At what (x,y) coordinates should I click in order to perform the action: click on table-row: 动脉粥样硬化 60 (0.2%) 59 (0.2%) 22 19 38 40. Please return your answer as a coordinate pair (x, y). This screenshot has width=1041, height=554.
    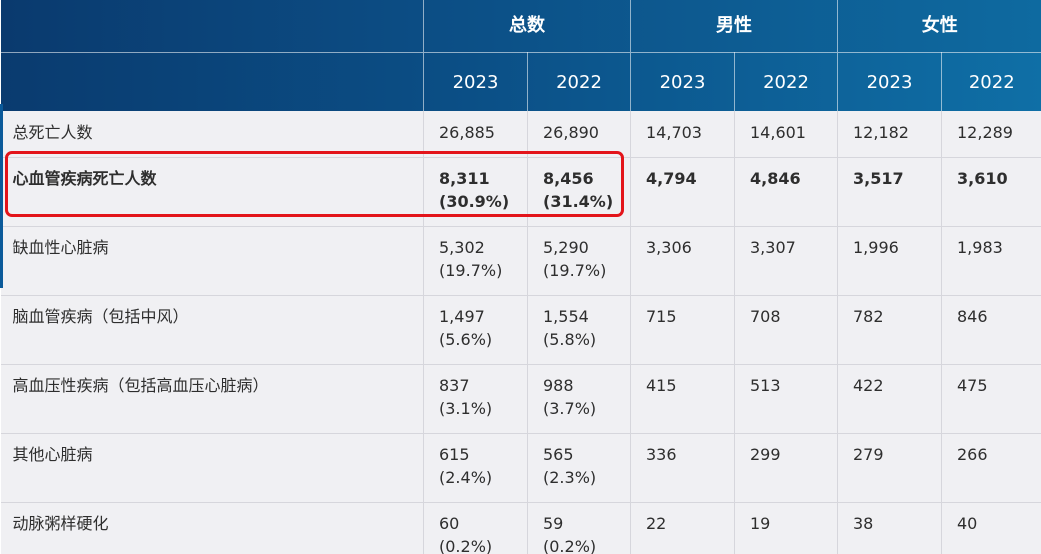
    Looking at the image, I should click on (520, 528).